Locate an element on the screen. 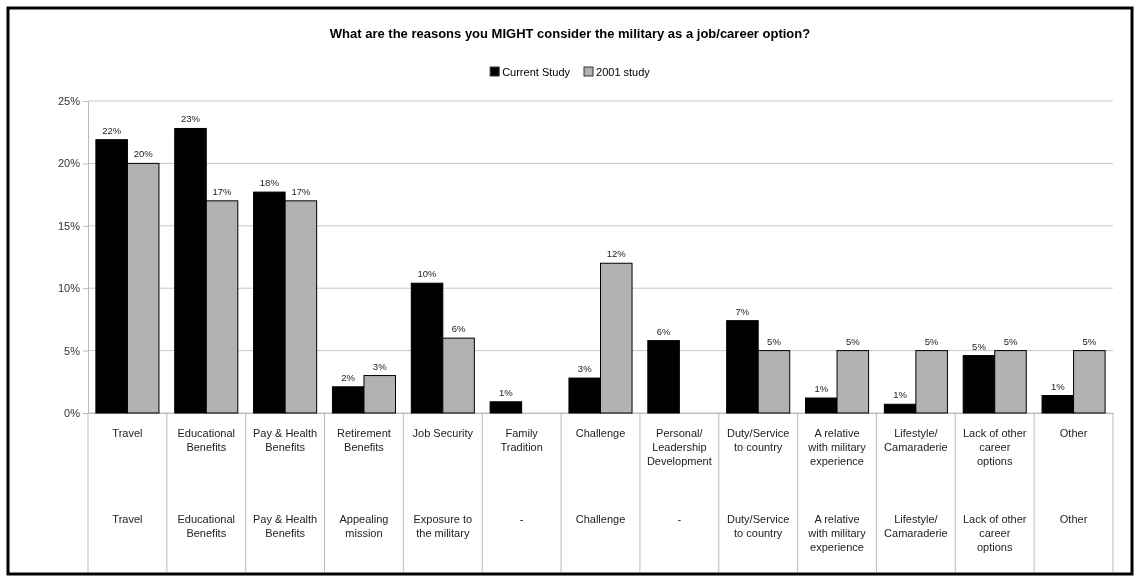  y-tick-label: 25% is located at coordinates (69, 101).